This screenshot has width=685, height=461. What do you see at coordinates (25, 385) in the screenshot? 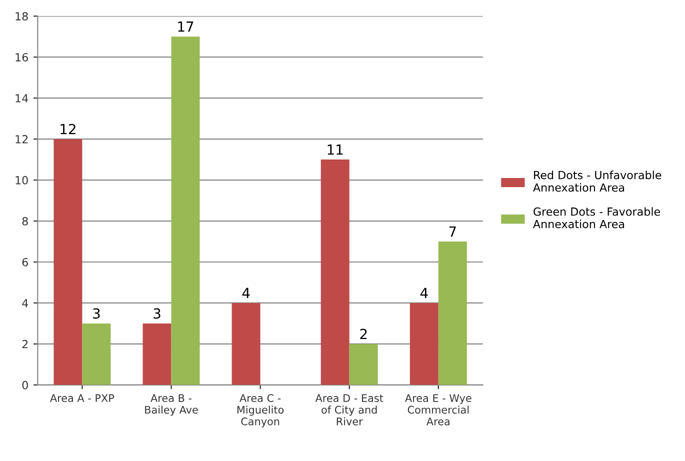
I see `y-tick-label: 0` at bounding box center [25, 385].